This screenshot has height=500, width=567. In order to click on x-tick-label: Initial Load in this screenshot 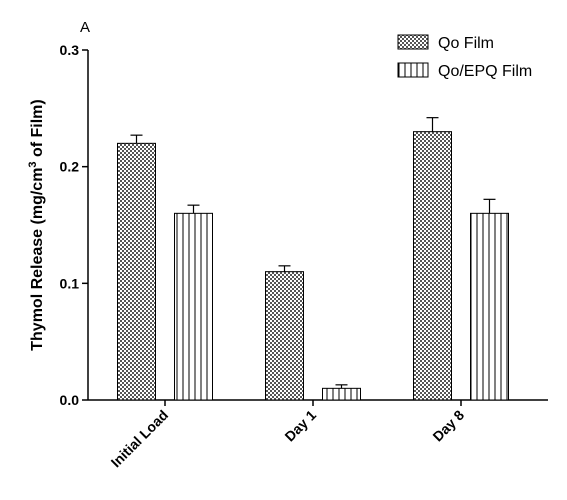, I will do `click(140, 439)`.